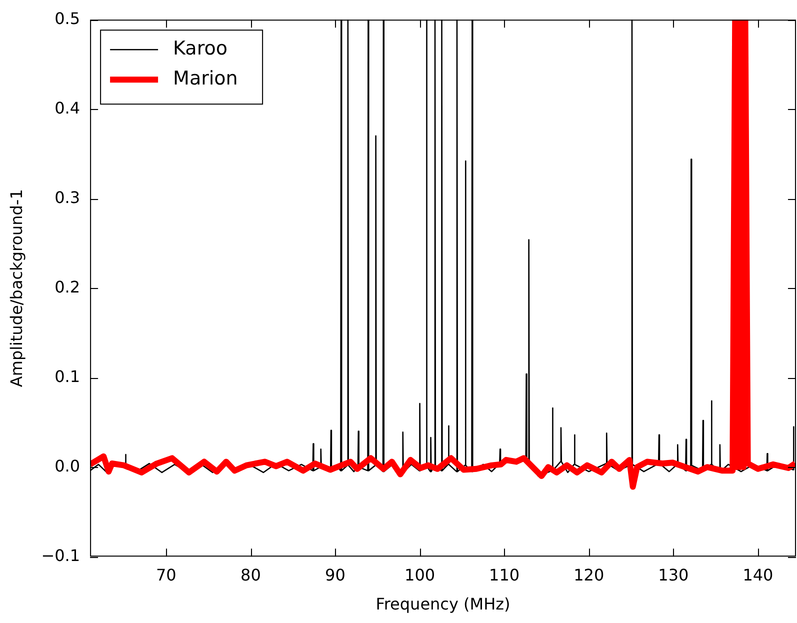 The height and width of the screenshot is (623, 797). What do you see at coordinates (589, 574) in the screenshot?
I see `x-tick-label: 120` at bounding box center [589, 574].